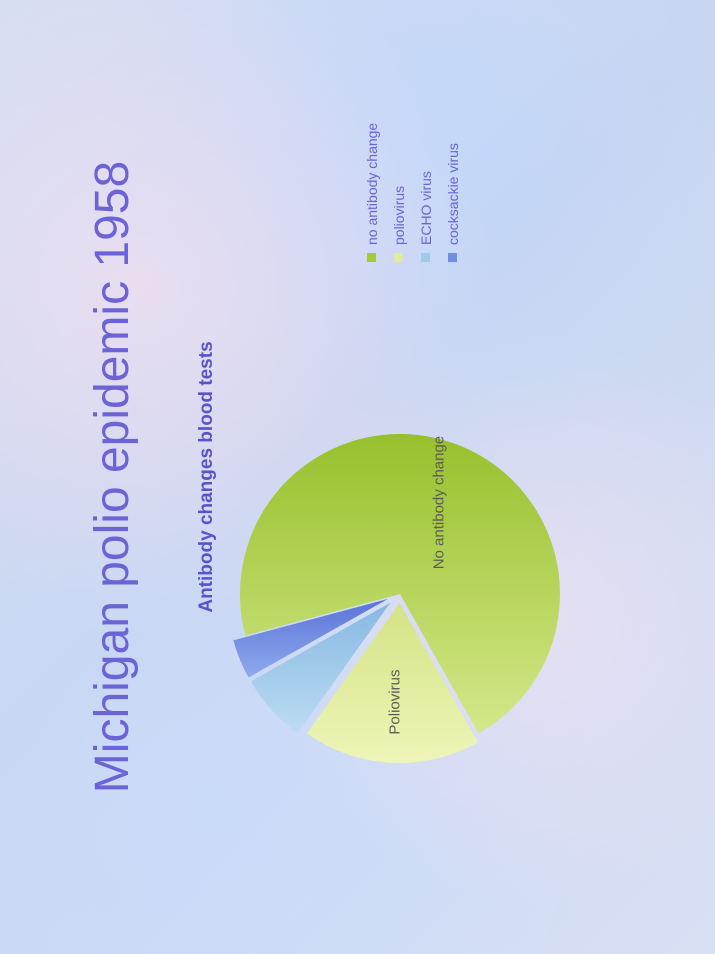 This screenshot has width=715, height=954. Describe the element at coordinates (310, 638) in the screenshot. I see `pie-slice-cocksackie-virus` at that location.